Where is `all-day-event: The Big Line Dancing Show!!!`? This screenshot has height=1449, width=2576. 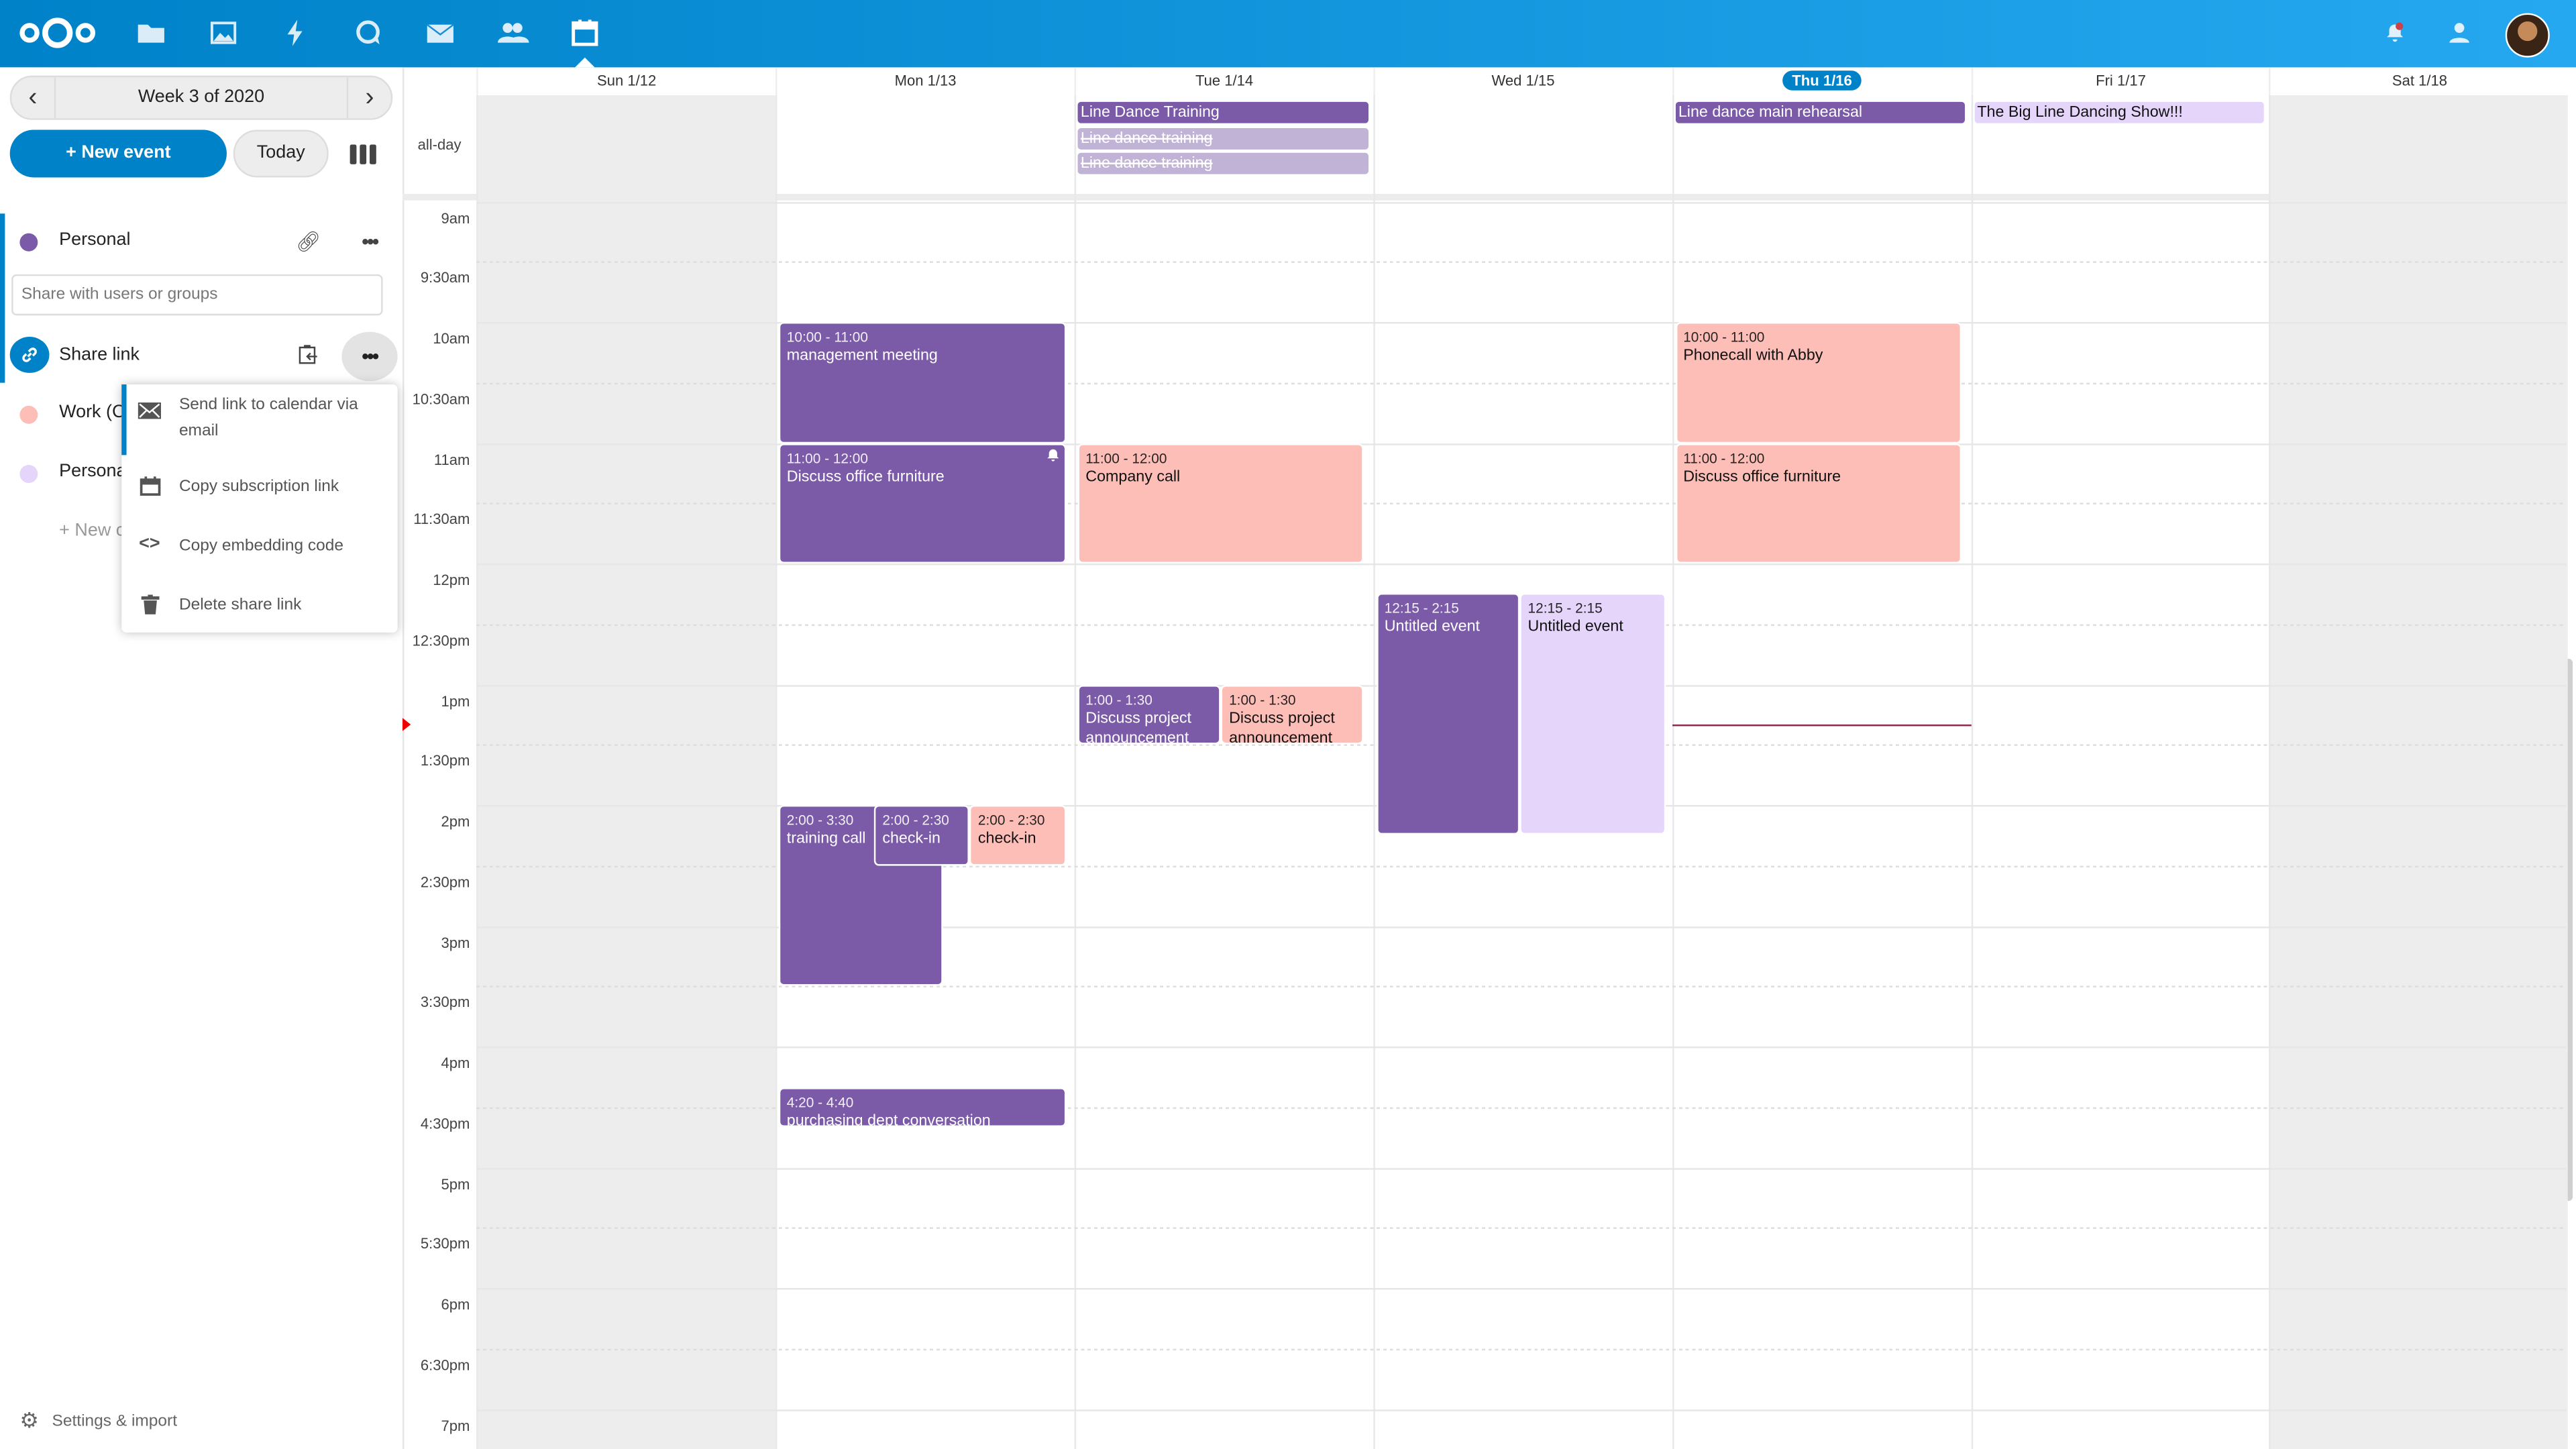
all-day-event: The Big Line Dancing Show!!! is located at coordinates (2119, 112).